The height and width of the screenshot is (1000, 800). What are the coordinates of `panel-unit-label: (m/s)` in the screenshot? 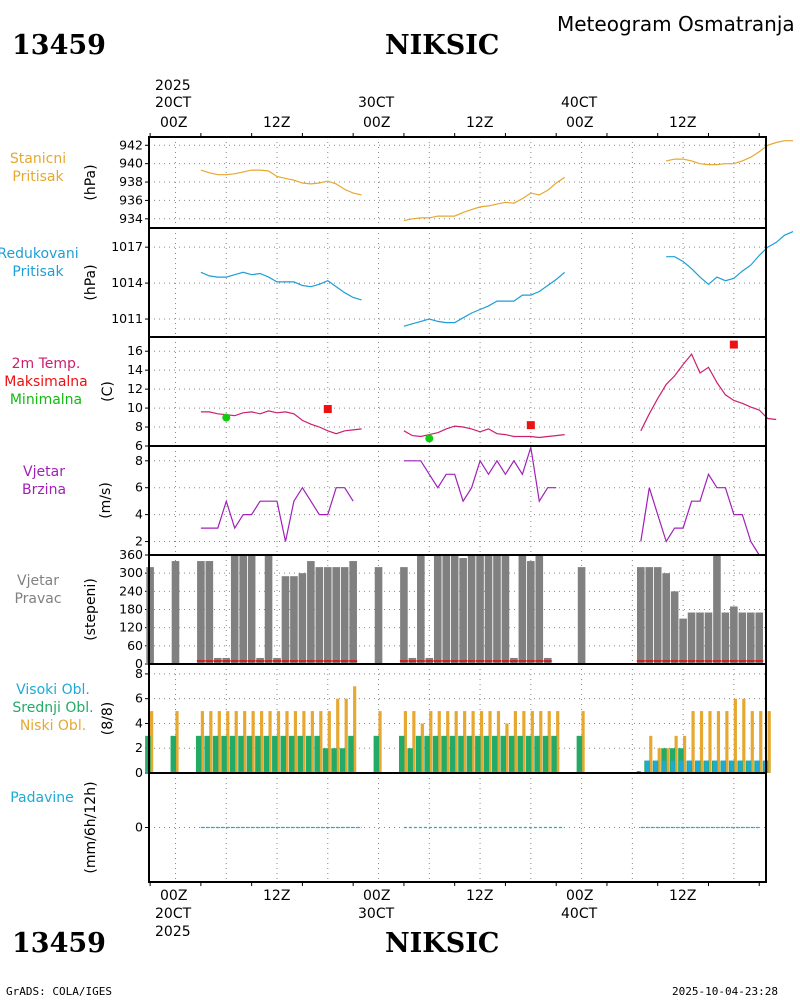 It's located at (106, 500).